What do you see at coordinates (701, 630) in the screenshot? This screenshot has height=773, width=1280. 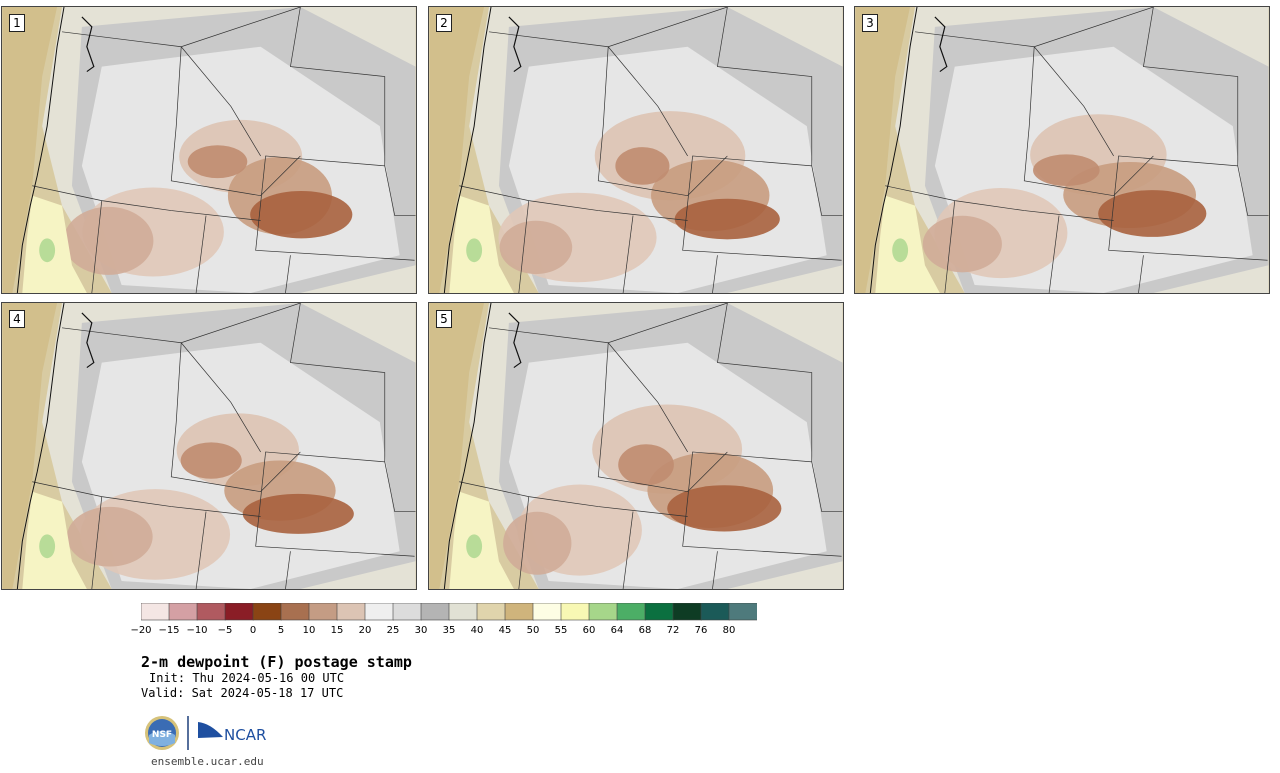 I see `colorbar-tick: 76` at bounding box center [701, 630].